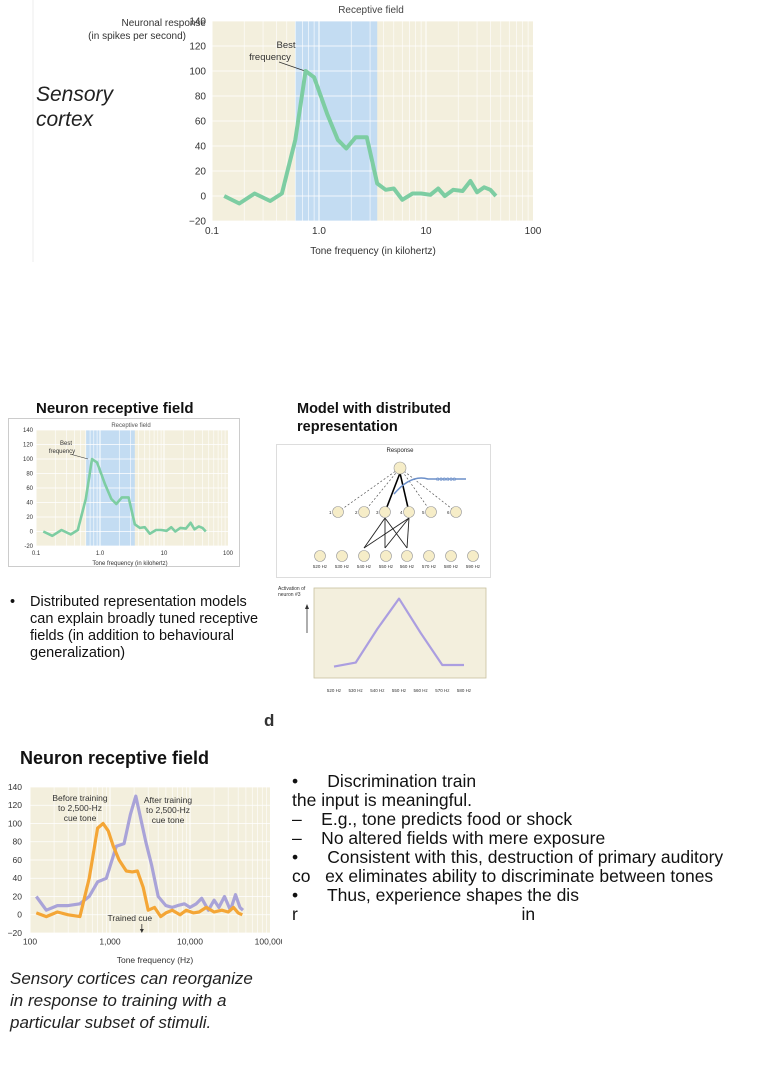 This screenshot has width=784, height=1078. What do you see at coordinates (168, 820) in the screenshot?
I see `after-label-line-3: cue tone` at bounding box center [168, 820].